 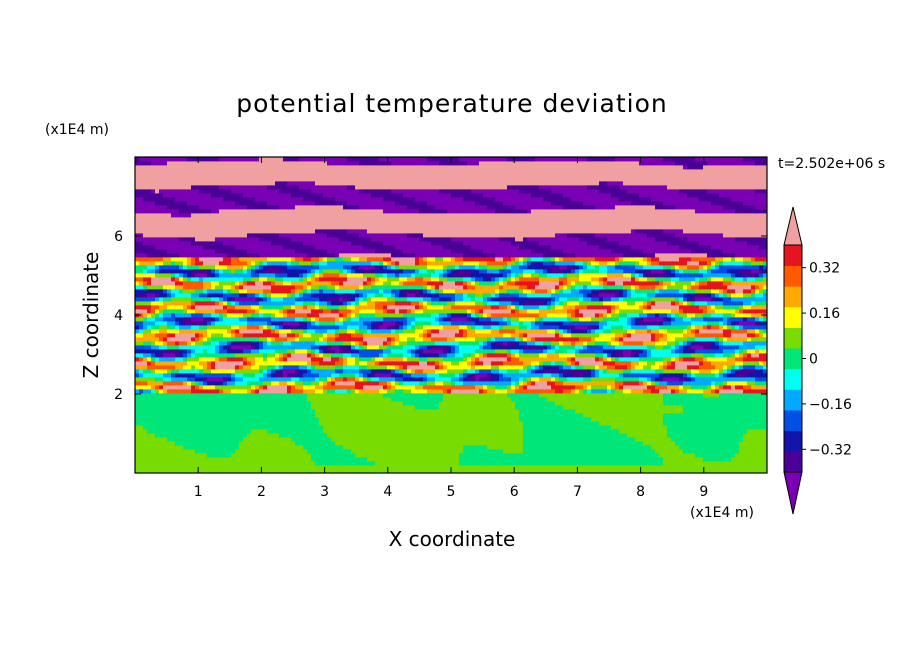 What do you see at coordinates (118, 237) in the screenshot?
I see `y-tick-label: 6` at bounding box center [118, 237].